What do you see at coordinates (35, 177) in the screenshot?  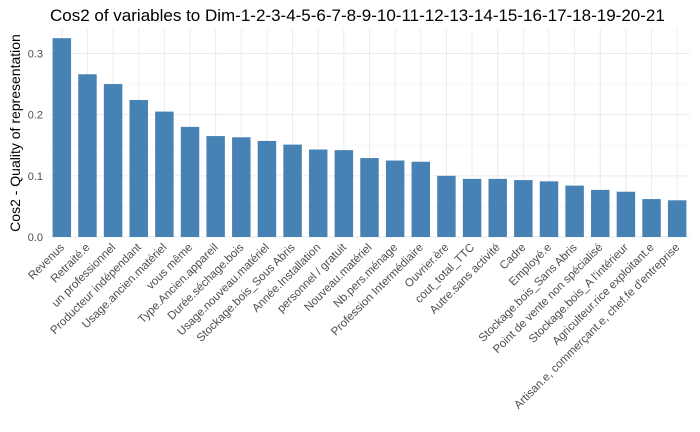 I see `y-tick-label: 0.1` at bounding box center [35, 177].